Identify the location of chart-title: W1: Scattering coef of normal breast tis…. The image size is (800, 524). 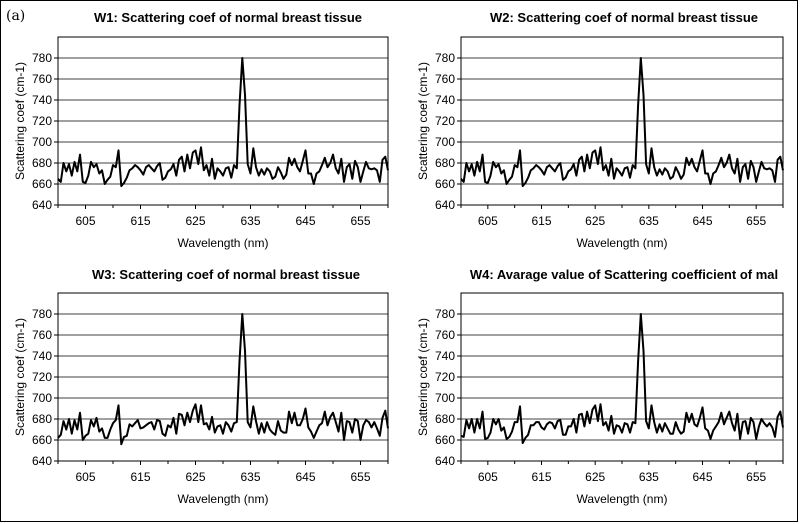
(228, 17).